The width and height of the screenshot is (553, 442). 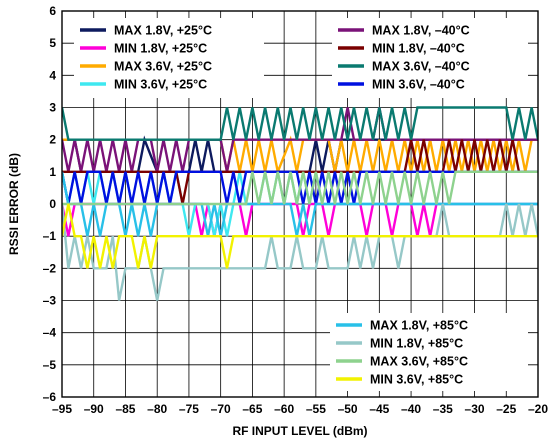 What do you see at coordinates (284, 409) in the screenshot?
I see `x-tick-label: –60` at bounding box center [284, 409].